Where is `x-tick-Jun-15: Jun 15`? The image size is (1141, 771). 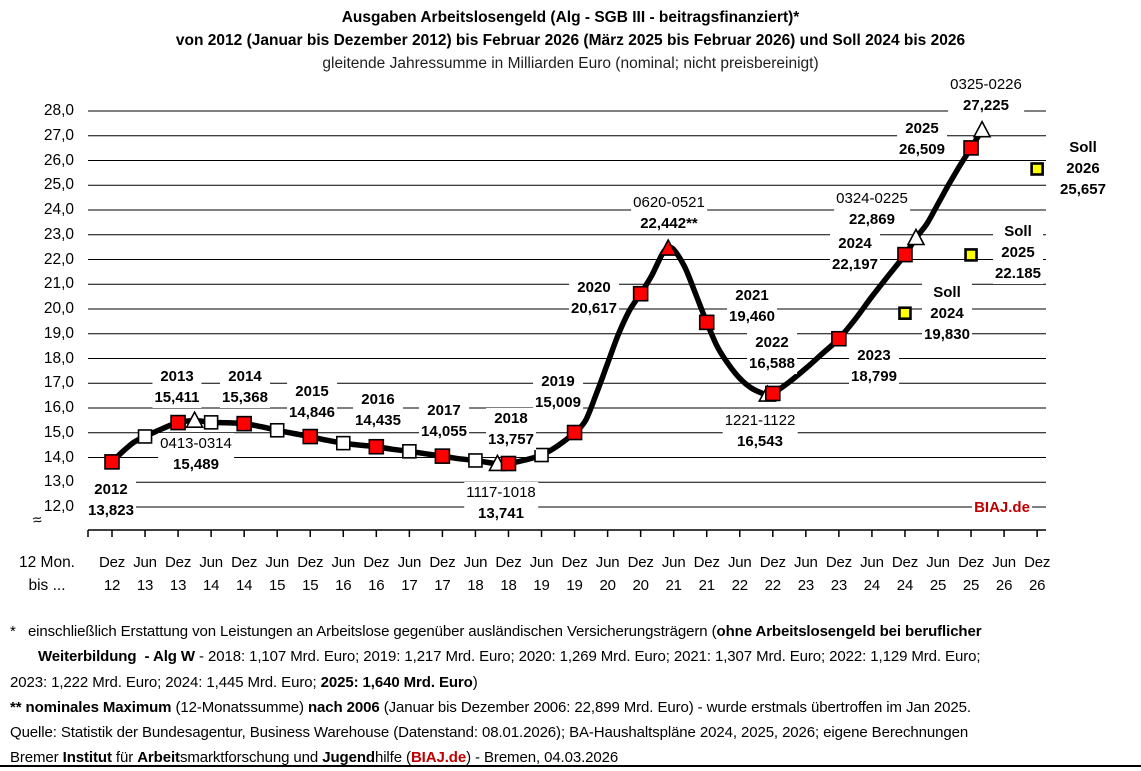 x-tick-Jun-15: Jun 15 is located at coordinates (277, 574).